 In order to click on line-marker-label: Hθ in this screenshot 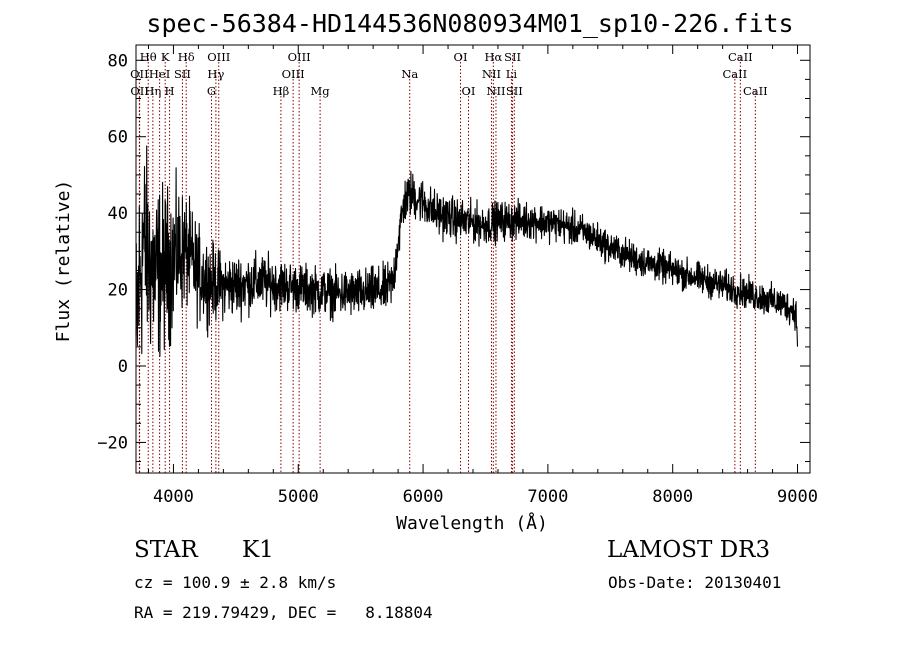, I will do `click(148, 57)`.